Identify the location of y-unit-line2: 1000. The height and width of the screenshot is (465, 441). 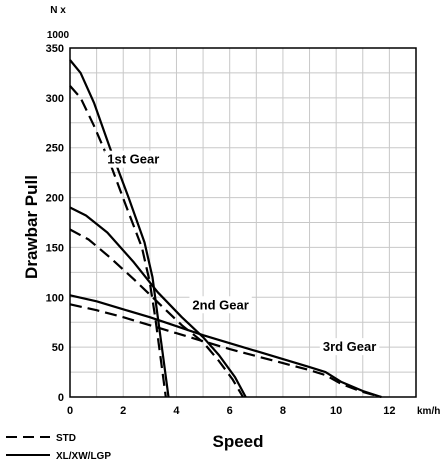
(58, 35).